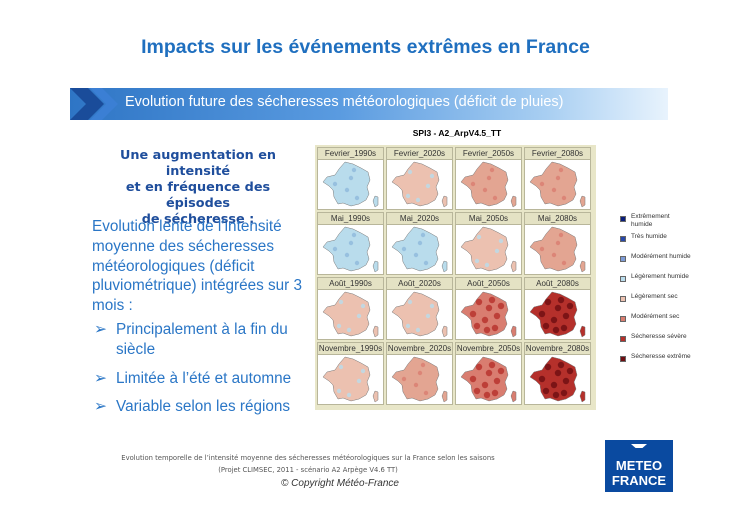  I want to click on map-cell: Fevrier_2050s, so click(488, 178).